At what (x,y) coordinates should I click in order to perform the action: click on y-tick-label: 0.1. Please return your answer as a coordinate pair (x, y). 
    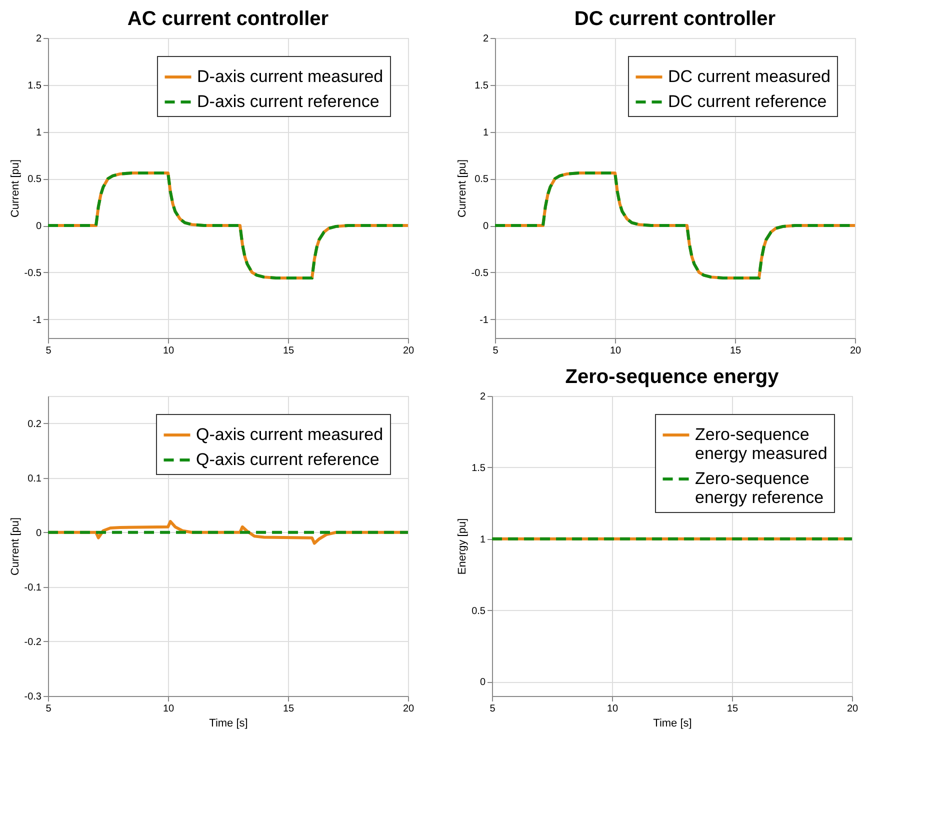
    Looking at the image, I should click on (35, 478).